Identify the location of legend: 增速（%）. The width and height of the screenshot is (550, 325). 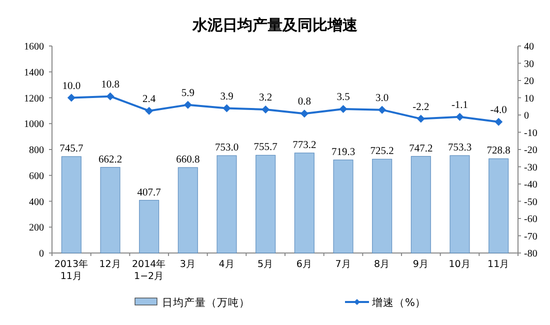
(399, 303).